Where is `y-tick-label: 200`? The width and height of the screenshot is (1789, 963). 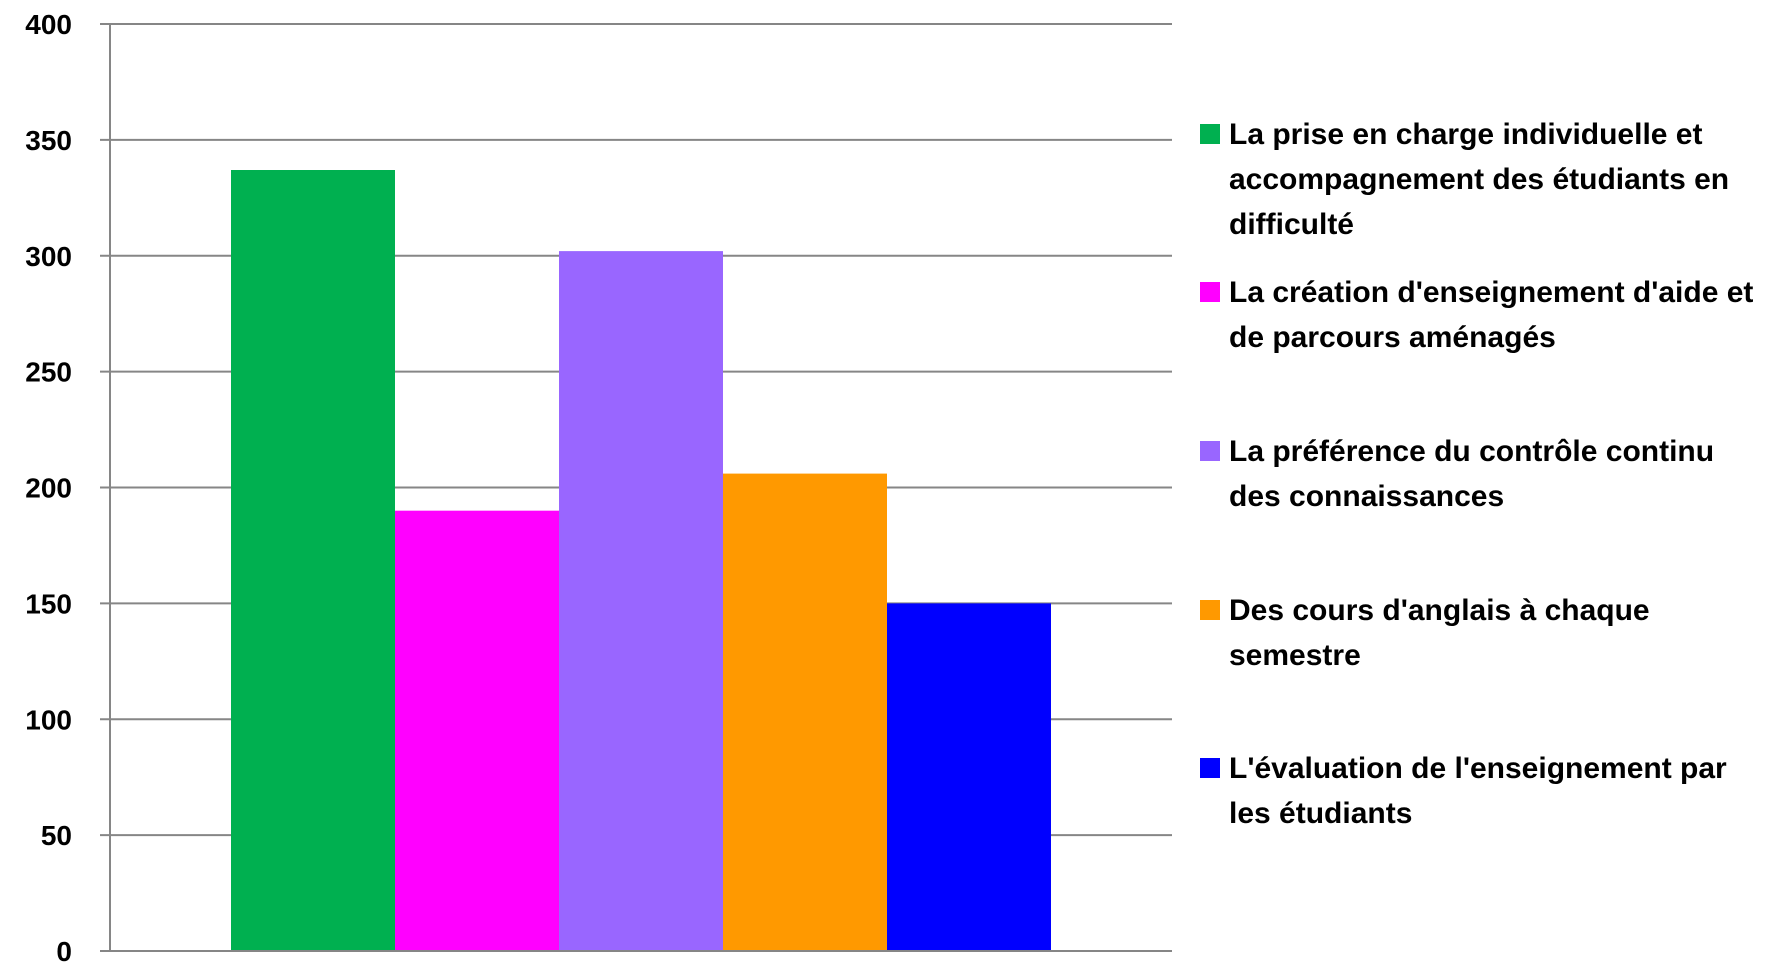 y-tick-label: 200 is located at coordinates (48, 488).